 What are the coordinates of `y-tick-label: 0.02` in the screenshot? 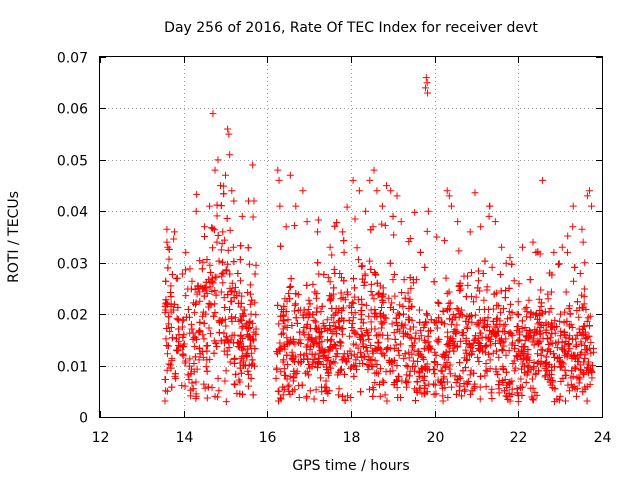 It's located at (72, 316).